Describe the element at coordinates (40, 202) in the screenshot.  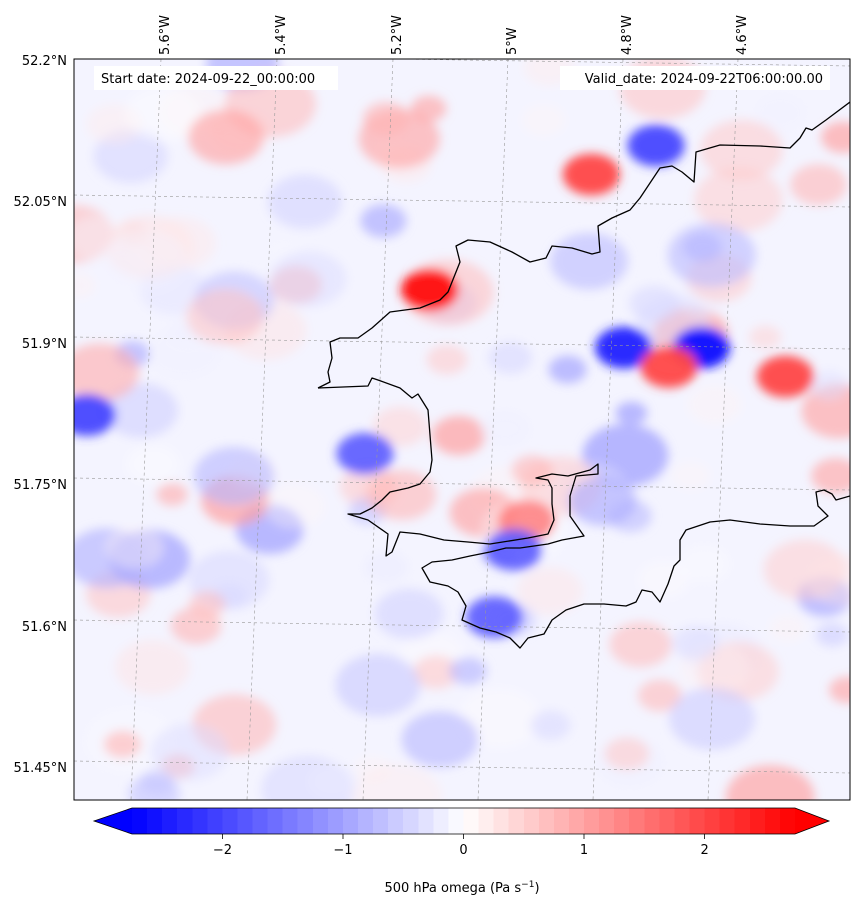
I see `lat-label: 52.05°N` at that location.